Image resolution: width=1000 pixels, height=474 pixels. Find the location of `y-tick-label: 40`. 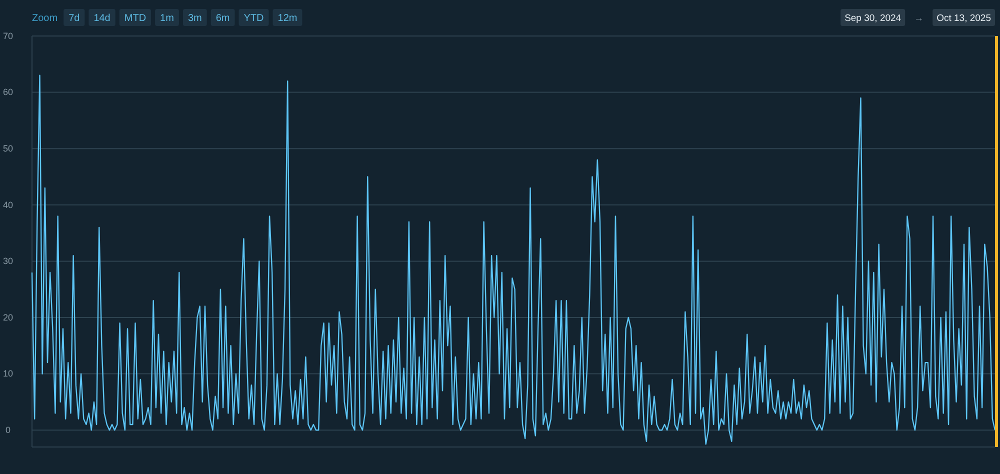

y-tick-label: 40 is located at coordinates (8, 205).